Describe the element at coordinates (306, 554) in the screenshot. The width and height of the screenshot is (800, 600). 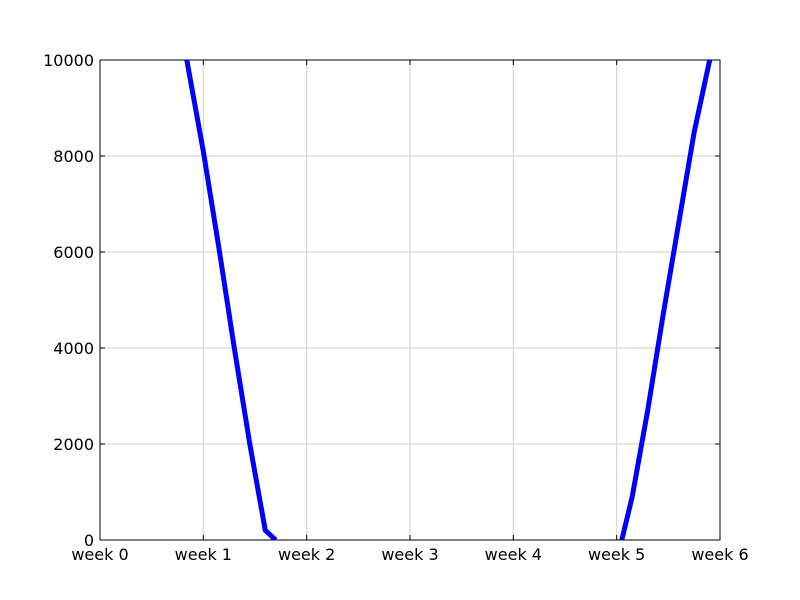
I see `x-tick-label: week 2` at that location.